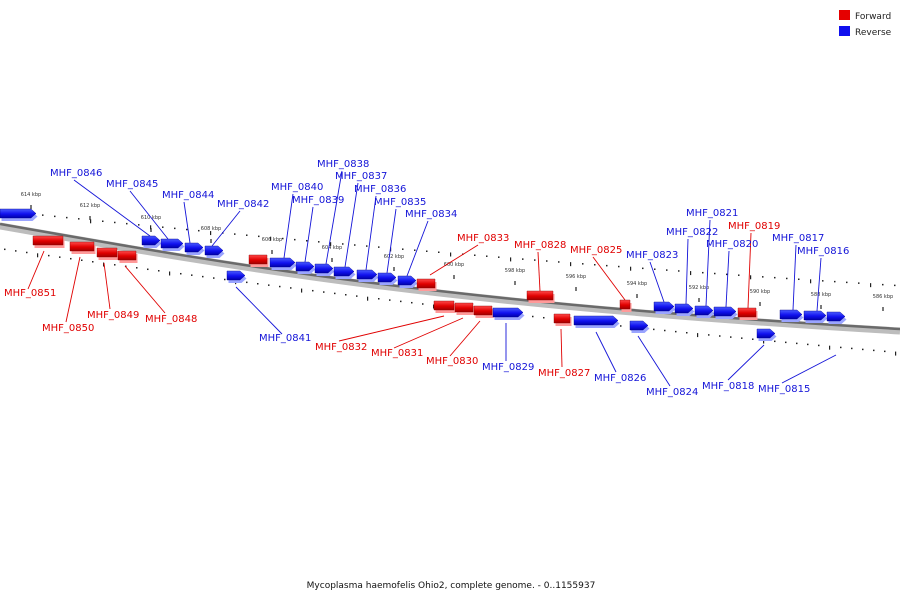 The width and height of the screenshot is (900, 600). I want to click on gene-label: MHF_0826, so click(620, 378).